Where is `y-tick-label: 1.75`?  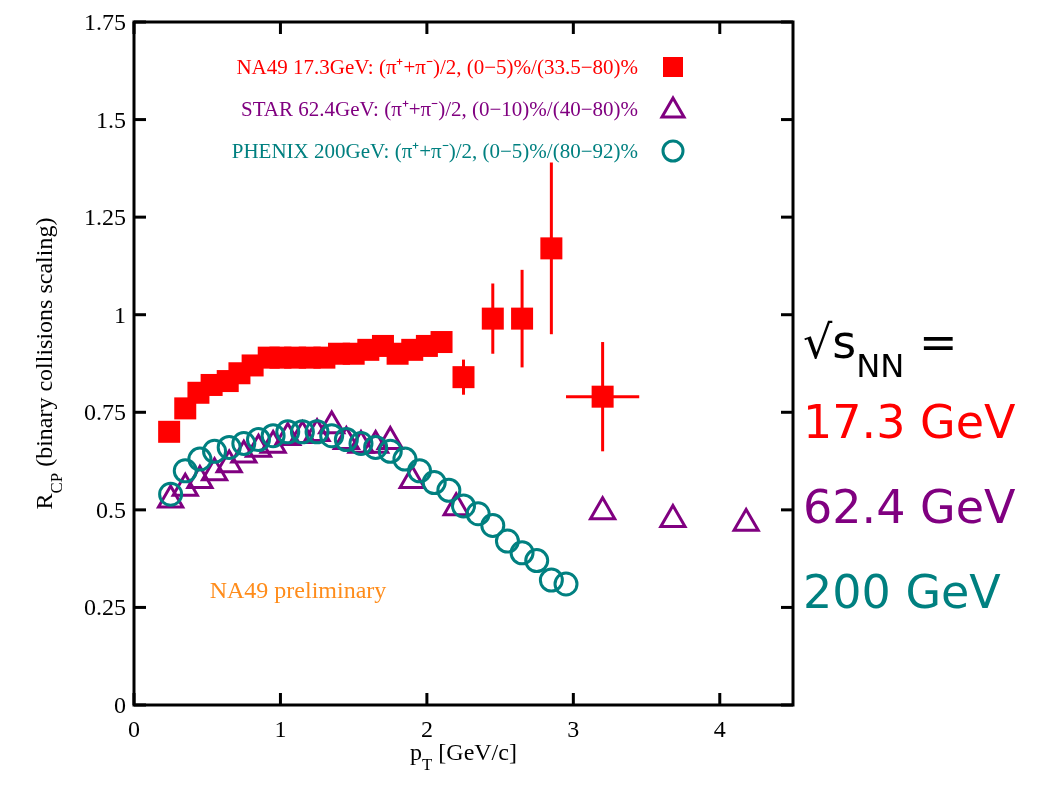
y-tick-label: 1.75 is located at coordinates (105, 22).